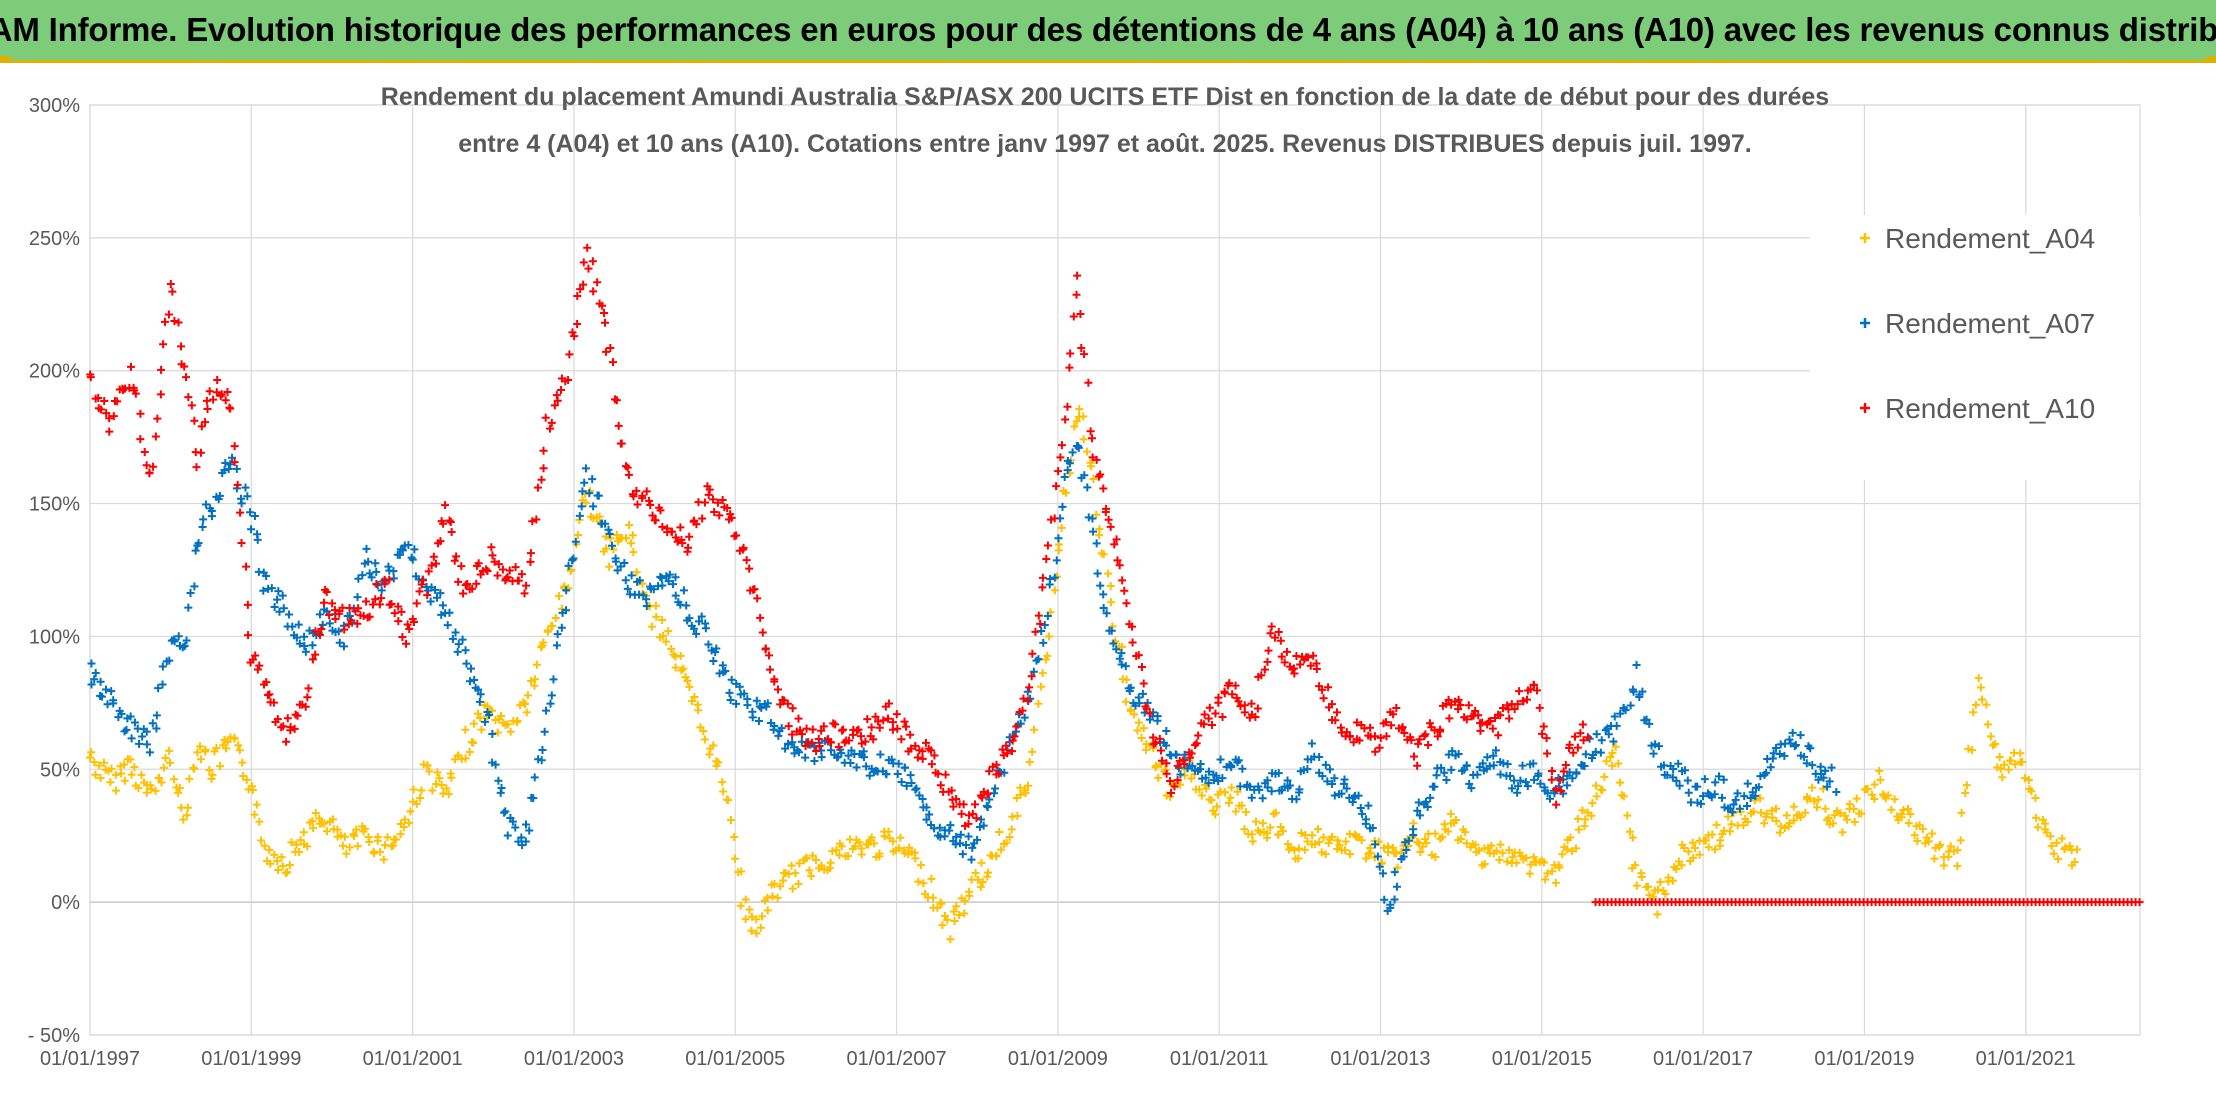 The height and width of the screenshot is (1102, 2216). I want to click on y-tick-label: 0%, so click(65, 903).